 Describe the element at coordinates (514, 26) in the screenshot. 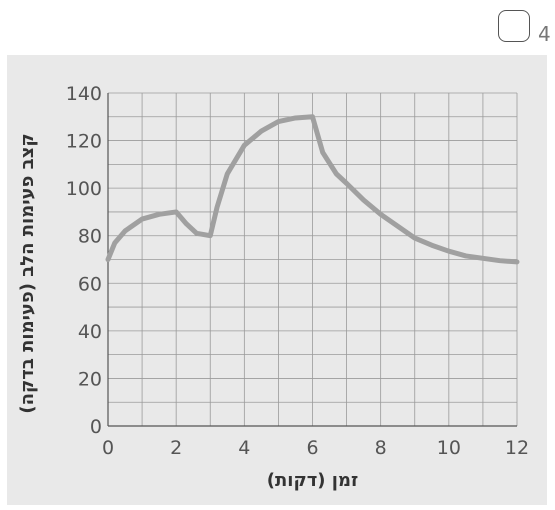

I see `checkbox-square` at that location.